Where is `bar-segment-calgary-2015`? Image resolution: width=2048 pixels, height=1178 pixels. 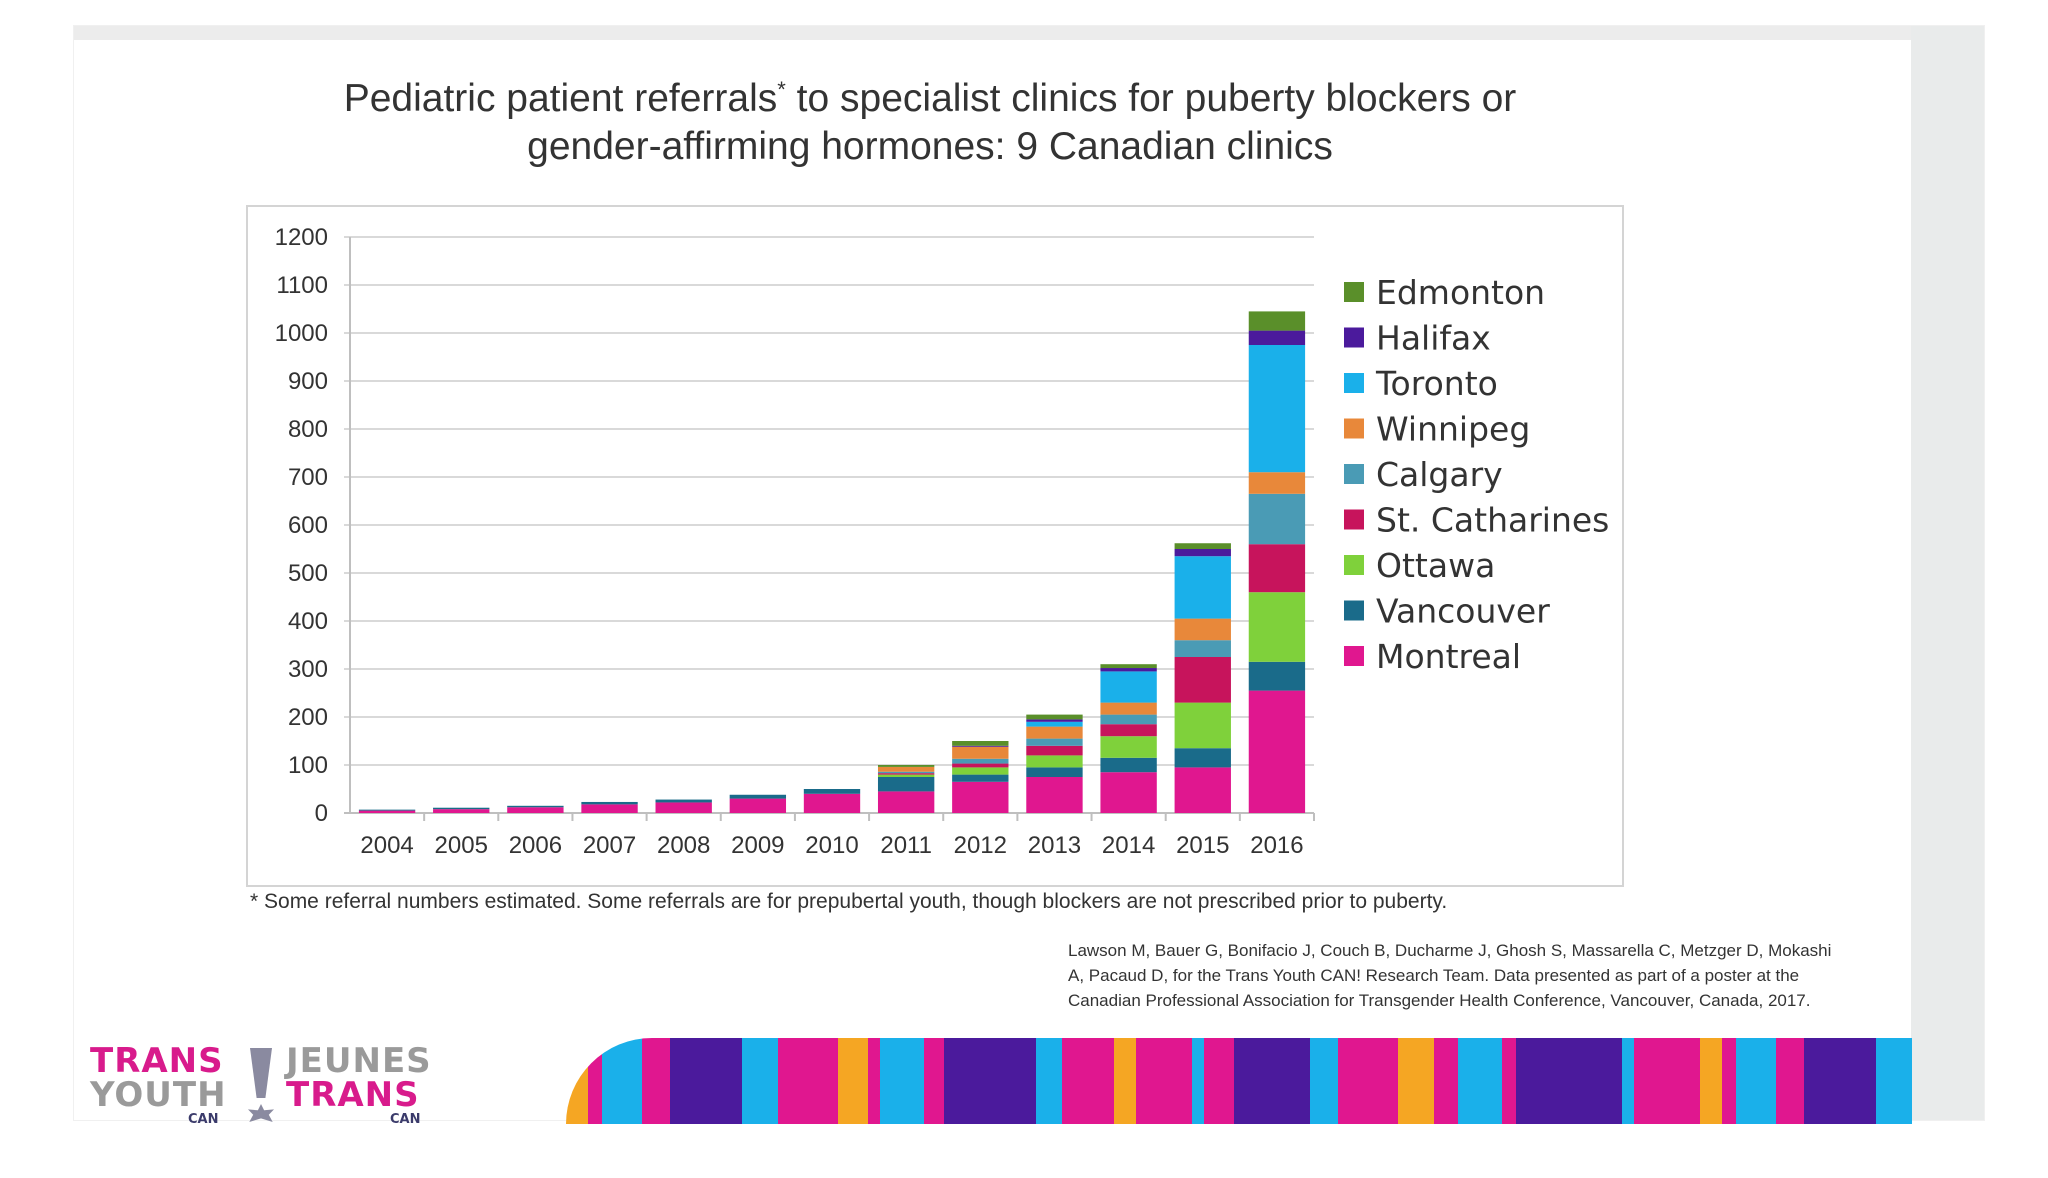
bar-segment-calgary-2015 is located at coordinates (1202, 648).